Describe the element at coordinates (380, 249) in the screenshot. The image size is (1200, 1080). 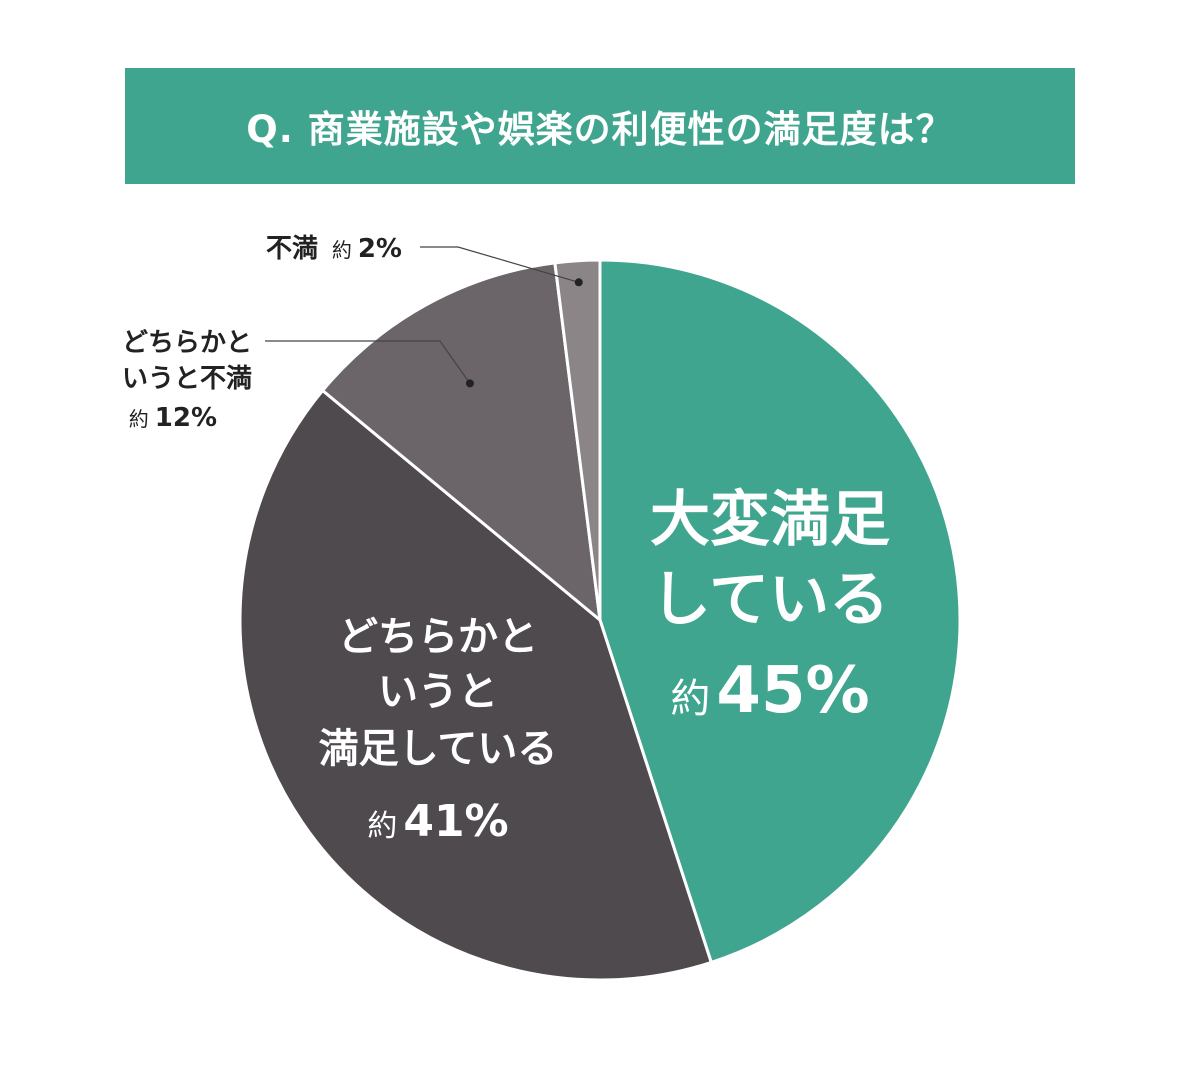
I see `slice-4-value-number: 2%` at that location.